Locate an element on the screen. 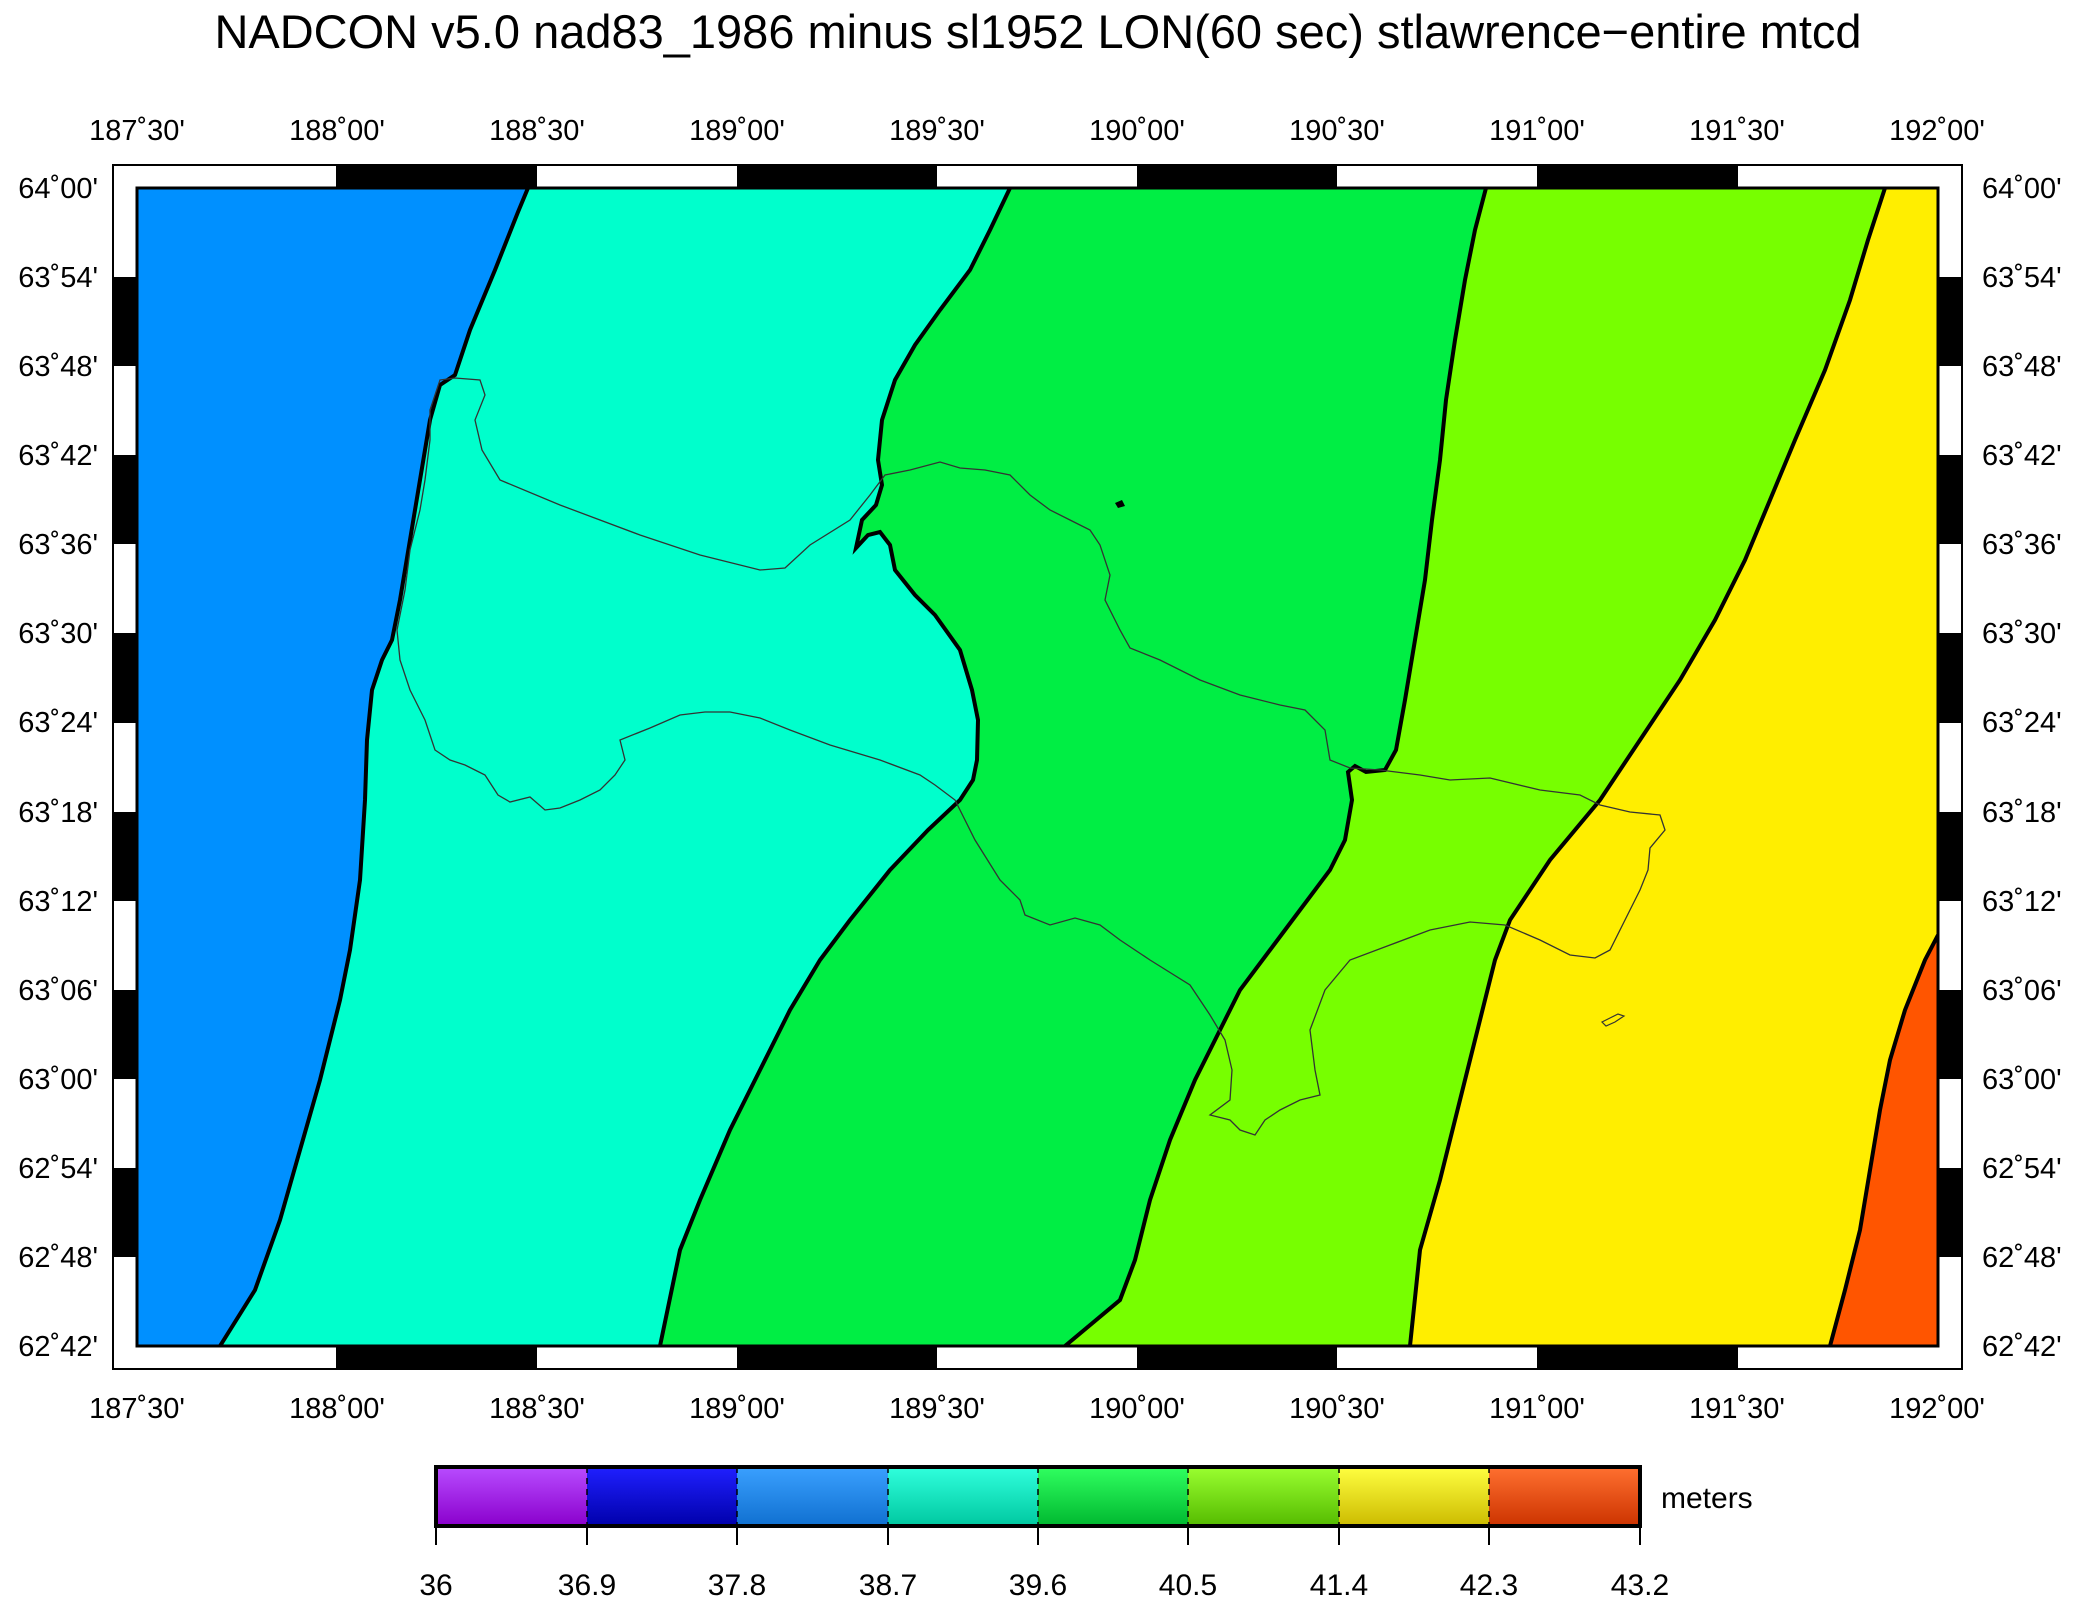 Image resolution: width=2075 pixels, height=1597 pixels. colorbar-tick-label: 42.3 is located at coordinates (1489, 1583).